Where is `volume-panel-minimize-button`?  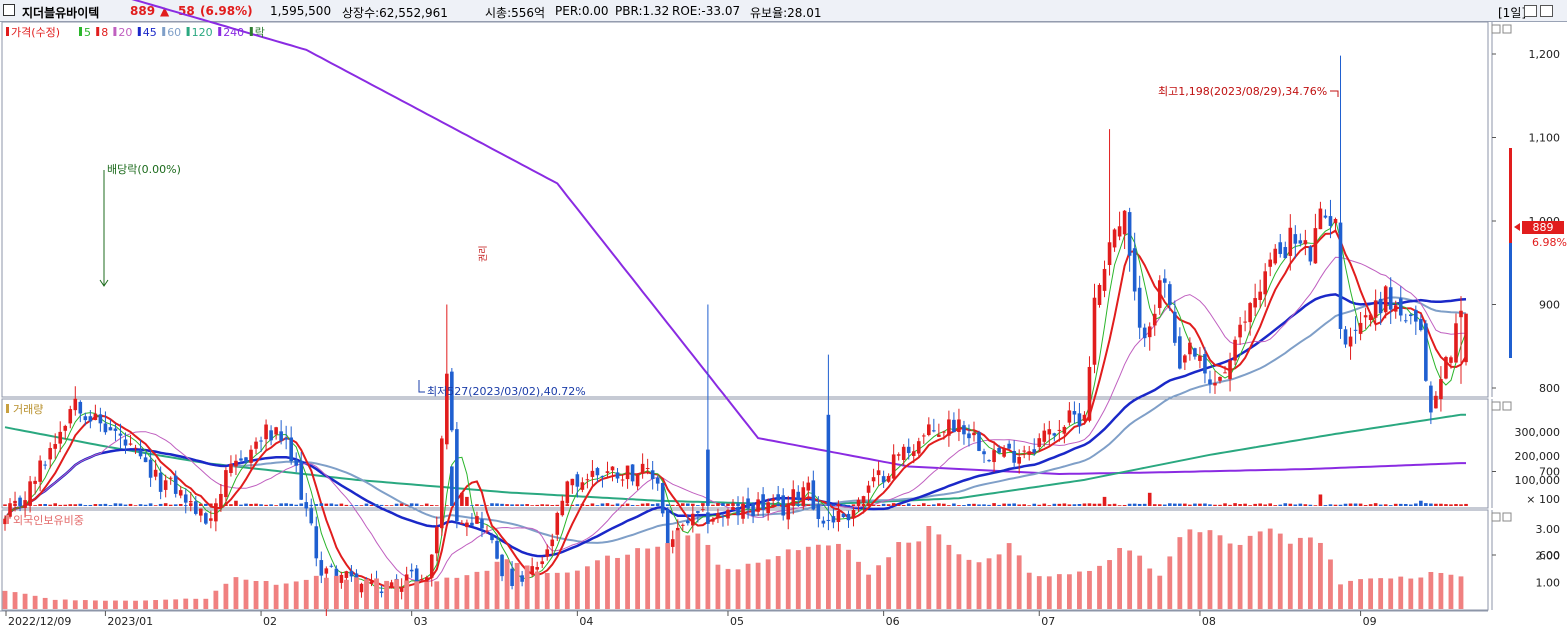
volume-panel-minimize-button is located at coordinates (1496, 406).